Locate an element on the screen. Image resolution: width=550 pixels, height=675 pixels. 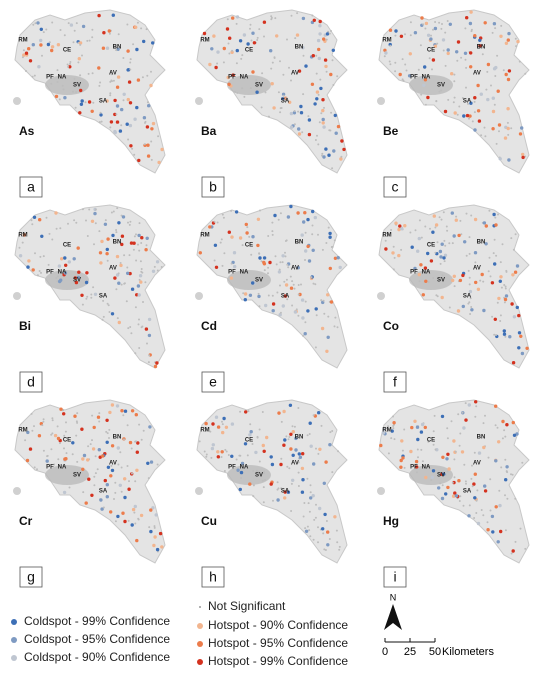
place-label: NA is located at coordinates (426, 78).